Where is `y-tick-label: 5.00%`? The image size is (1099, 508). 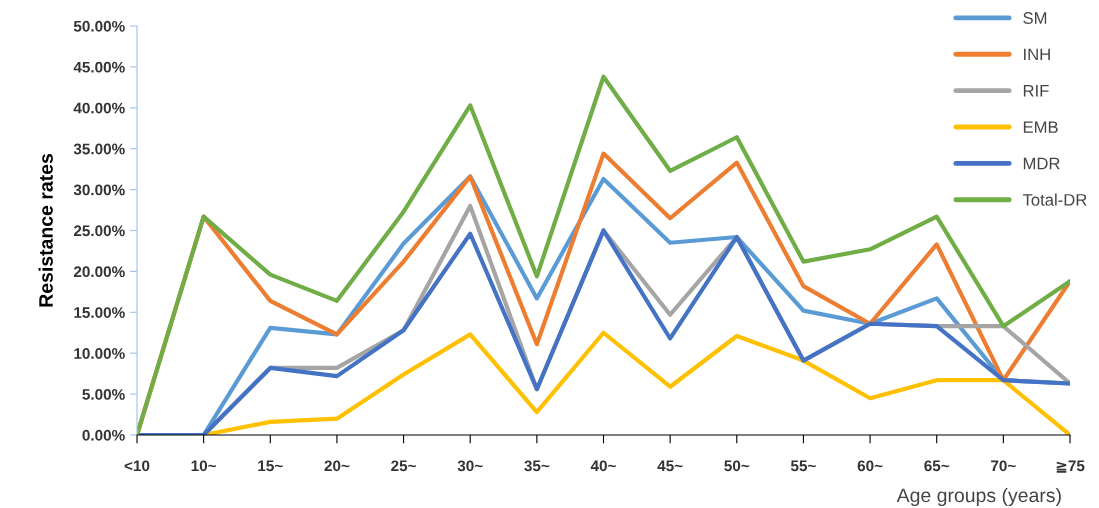
y-tick-label: 5.00% is located at coordinates (103, 394).